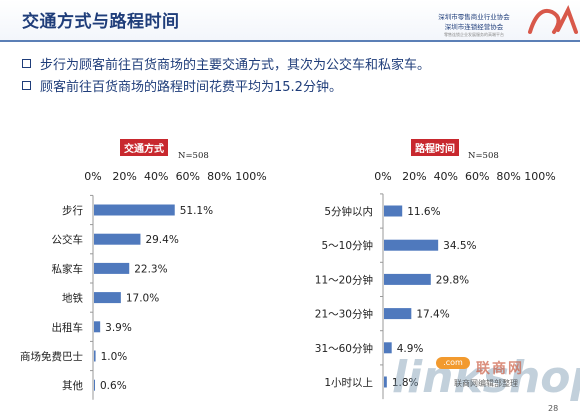  What do you see at coordinates (290, 41) in the screenshot?
I see `title-divider` at bounding box center [290, 41].